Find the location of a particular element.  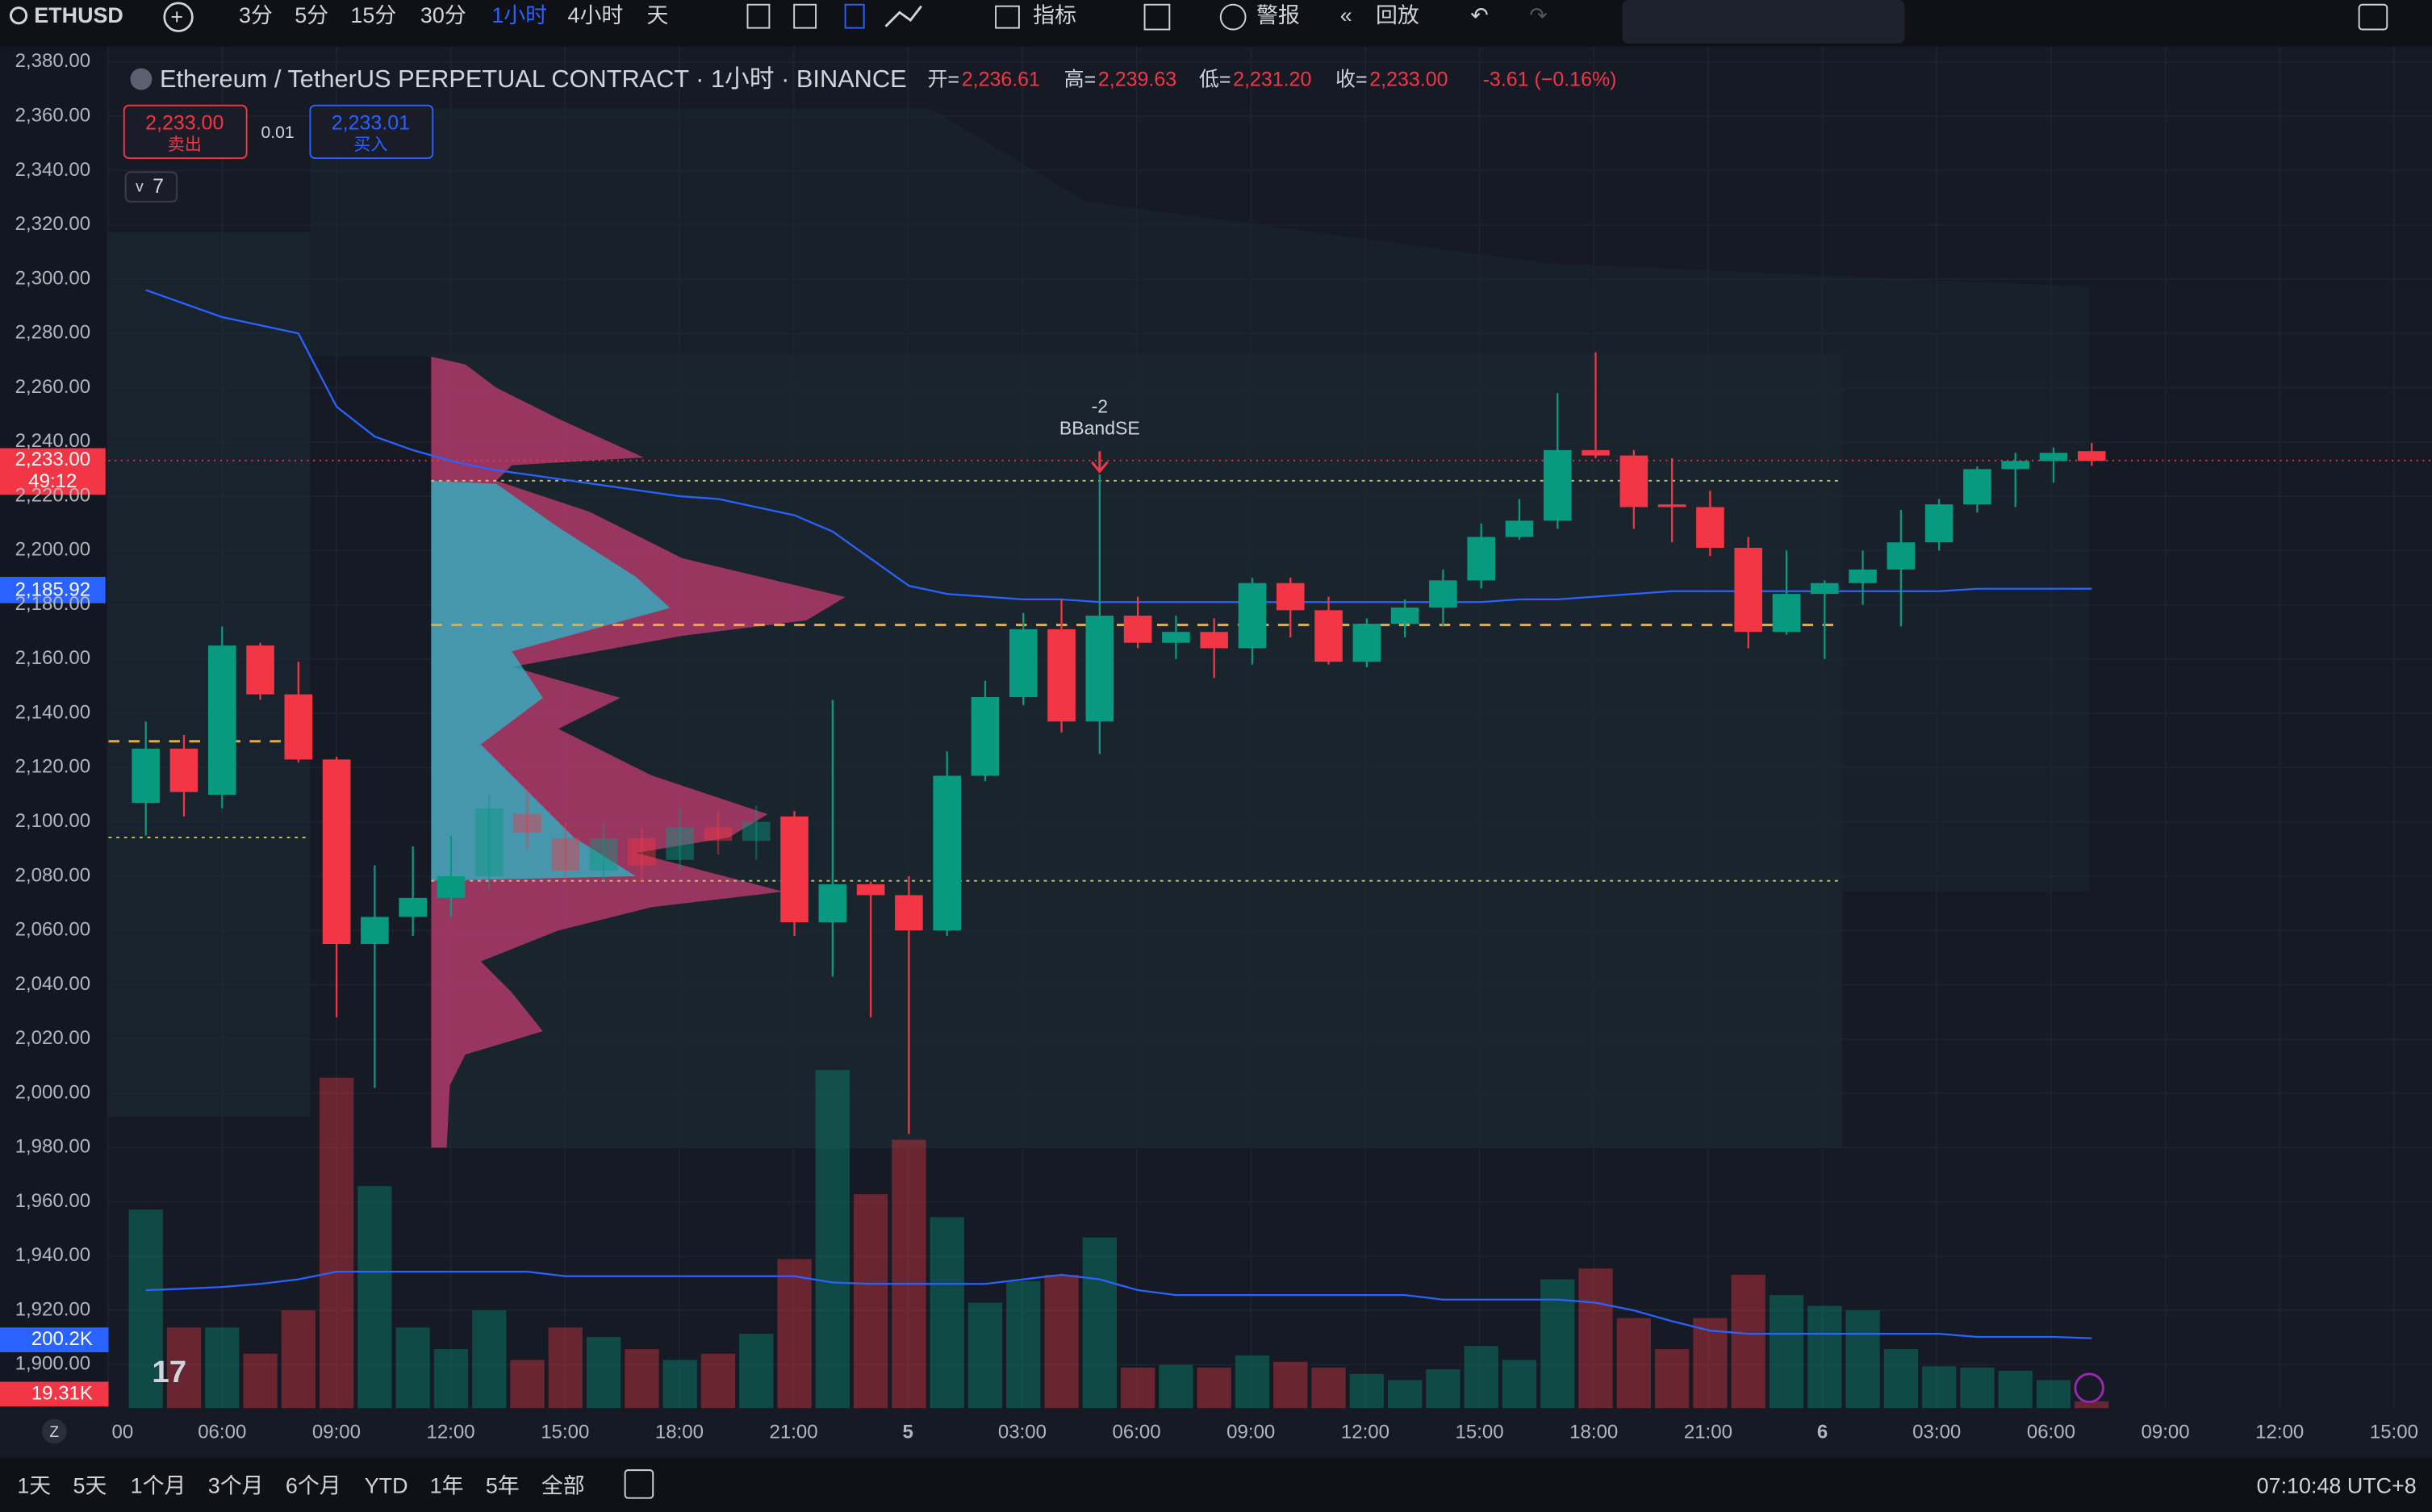

sell-price: 2,233.00 is located at coordinates (184, 122).